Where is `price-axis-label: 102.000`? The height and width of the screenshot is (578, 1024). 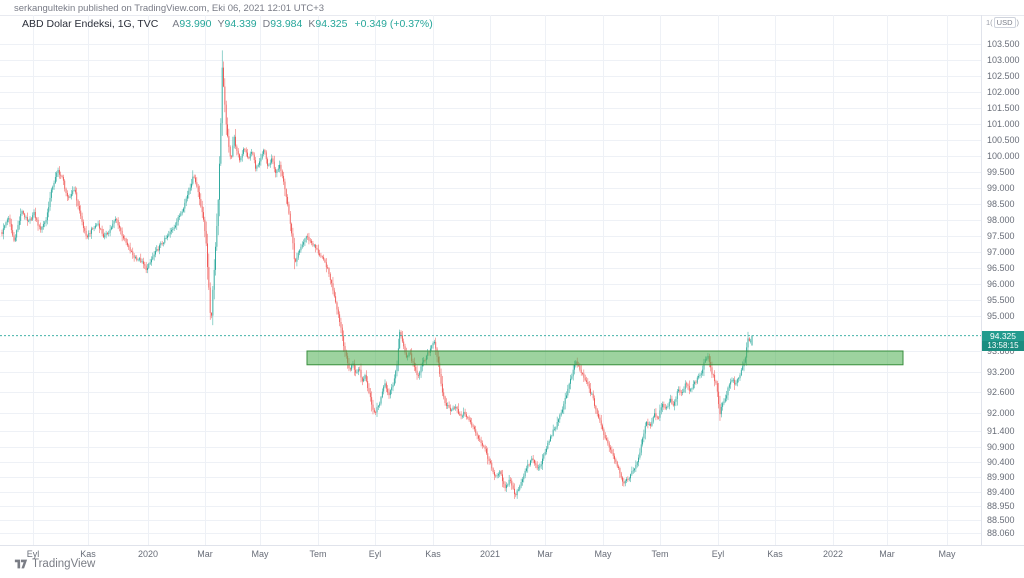
price-axis-label: 102.000 is located at coordinates (1003, 92).